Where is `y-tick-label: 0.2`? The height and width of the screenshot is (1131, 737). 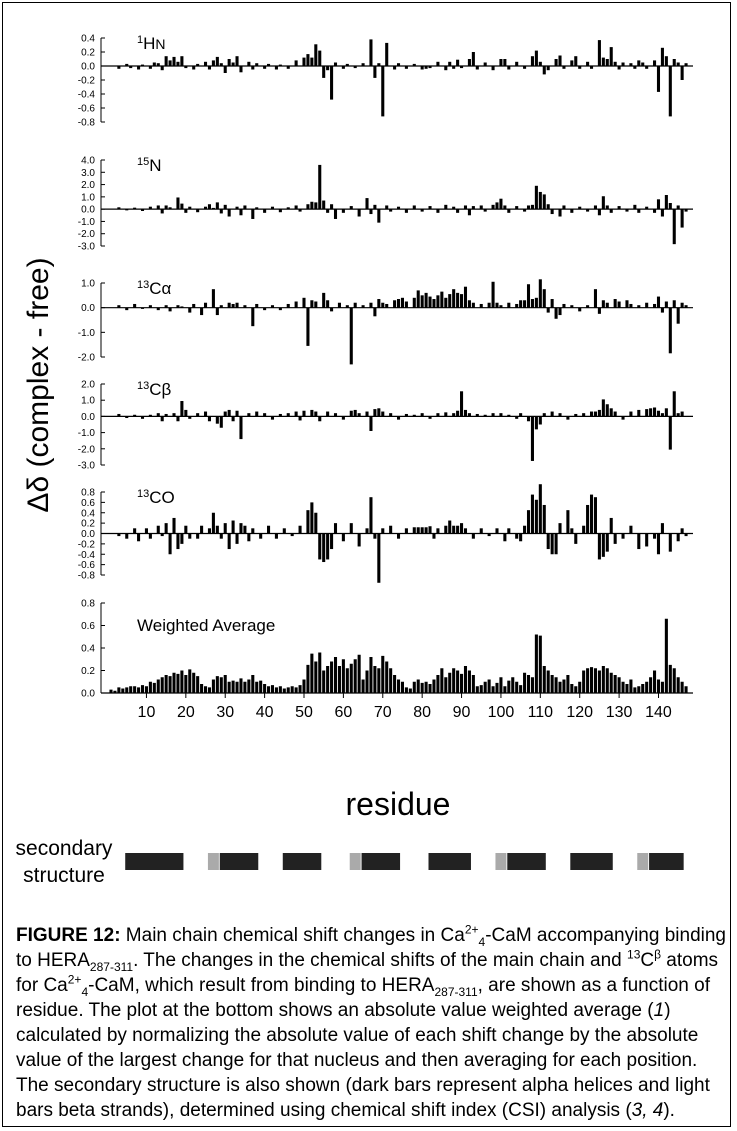 y-tick-label: 0.2 is located at coordinates (88, 524).